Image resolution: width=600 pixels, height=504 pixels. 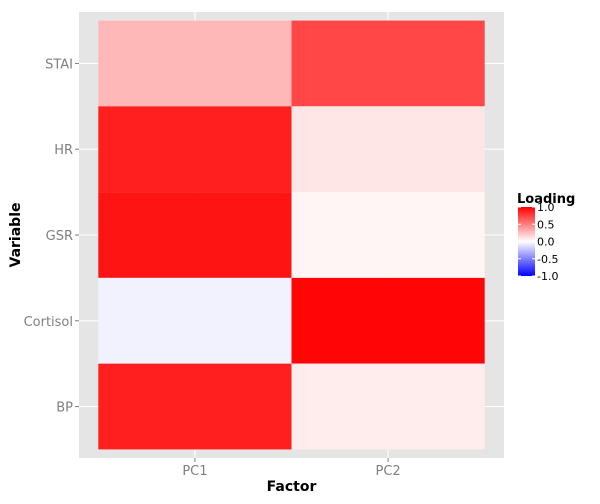 What do you see at coordinates (546, 224) in the screenshot?
I see `legend-tick-label: 0.5` at bounding box center [546, 224].